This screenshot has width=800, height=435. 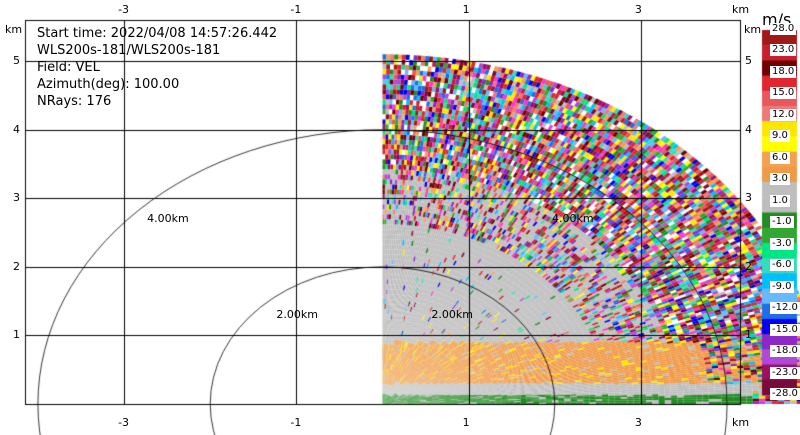 What do you see at coordinates (129, 50) in the screenshot?
I see `info-instrument: WLS200s-181/WLS200s-181` at bounding box center [129, 50].